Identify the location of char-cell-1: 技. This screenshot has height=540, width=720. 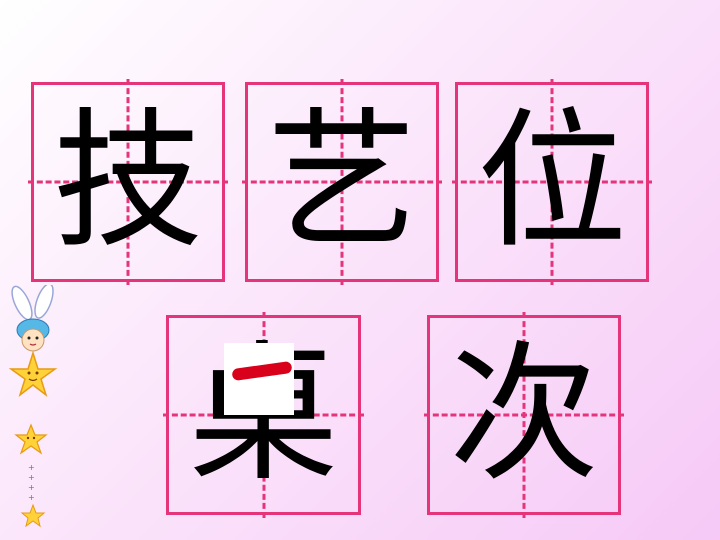
(128, 182).